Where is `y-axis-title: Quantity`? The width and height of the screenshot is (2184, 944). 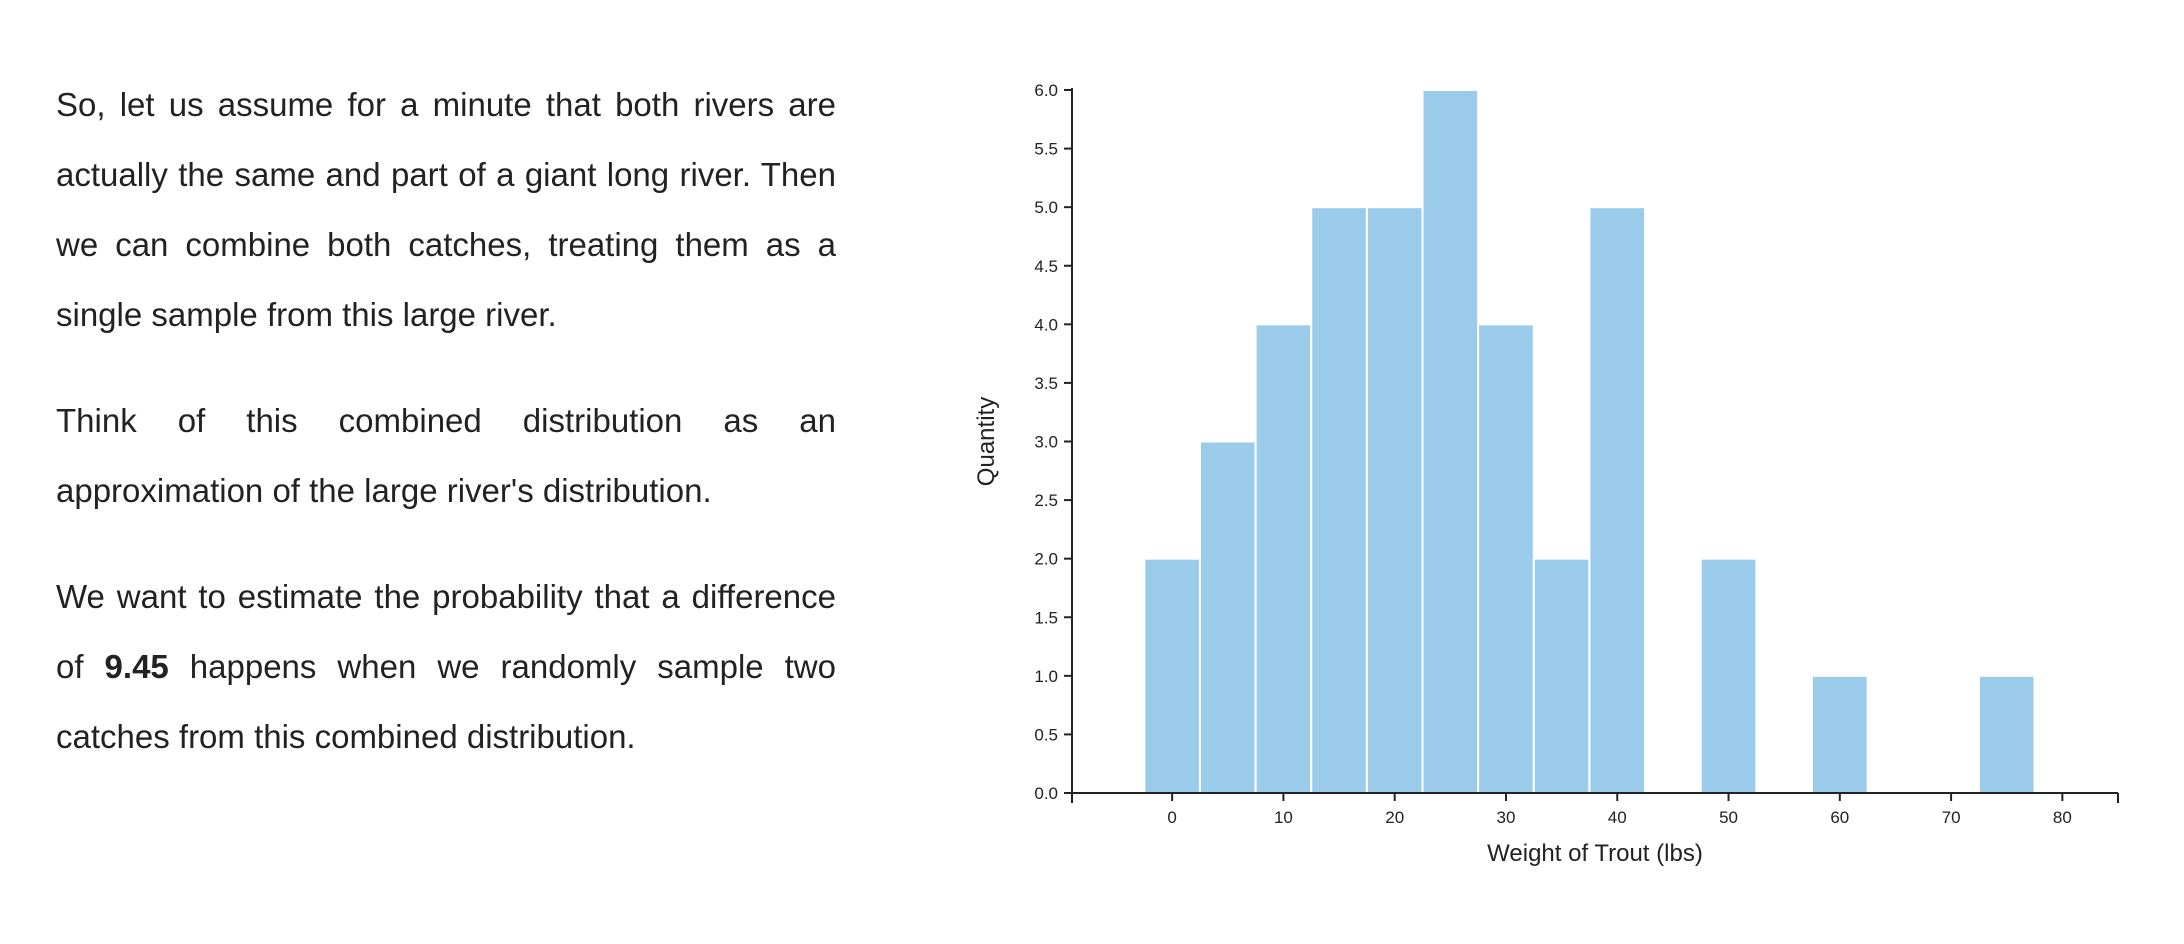 y-axis-title: Quantity is located at coordinates (986, 441).